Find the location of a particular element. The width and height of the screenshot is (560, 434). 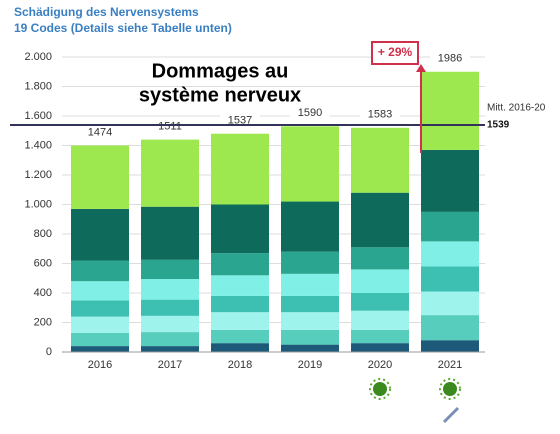

total-label: 1583 is located at coordinates (380, 115).